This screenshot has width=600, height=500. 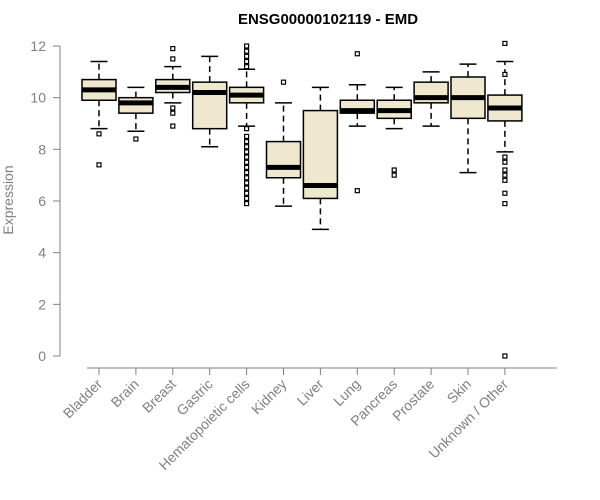 What do you see at coordinates (328, 19) in the screenshot?
I see `chart-title: ENSG00000102119 - EMD` at bounding box center [328, 19].